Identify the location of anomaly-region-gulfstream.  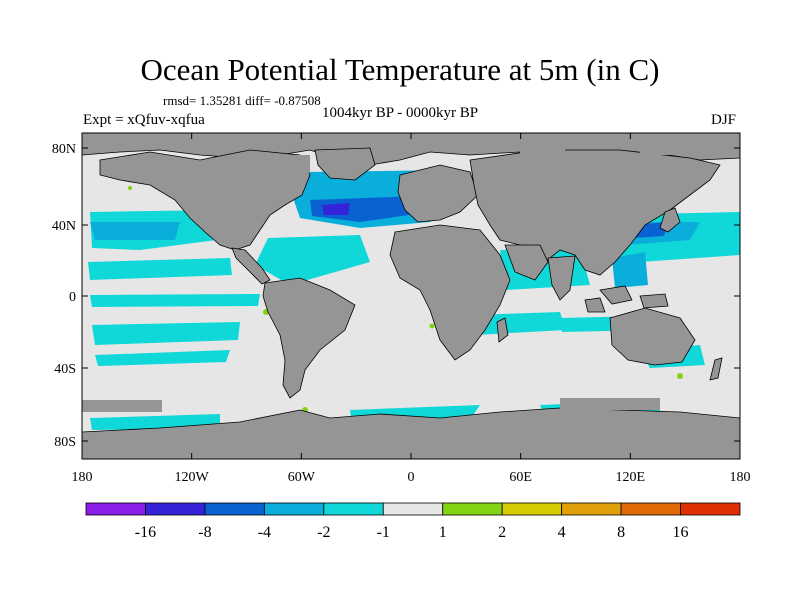
(370, 209).